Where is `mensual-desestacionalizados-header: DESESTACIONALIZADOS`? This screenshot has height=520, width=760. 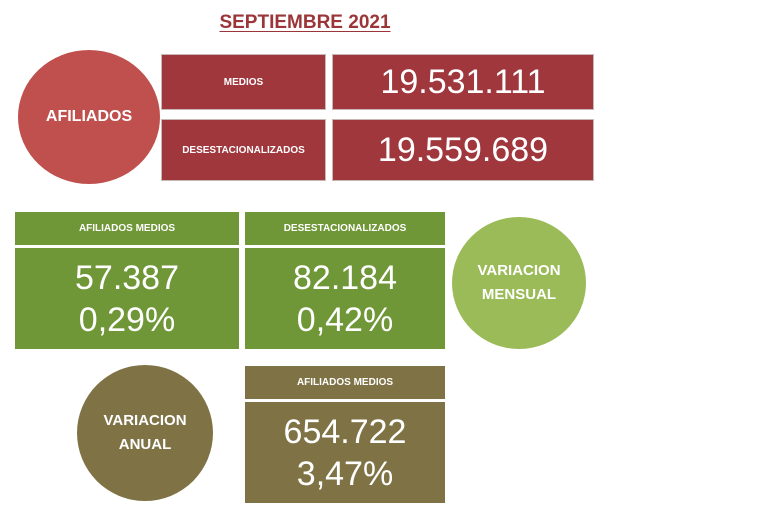
mensual-desestacionalizados-header: DESESTACIONALIZADOS is located at coordinates (345, 228).